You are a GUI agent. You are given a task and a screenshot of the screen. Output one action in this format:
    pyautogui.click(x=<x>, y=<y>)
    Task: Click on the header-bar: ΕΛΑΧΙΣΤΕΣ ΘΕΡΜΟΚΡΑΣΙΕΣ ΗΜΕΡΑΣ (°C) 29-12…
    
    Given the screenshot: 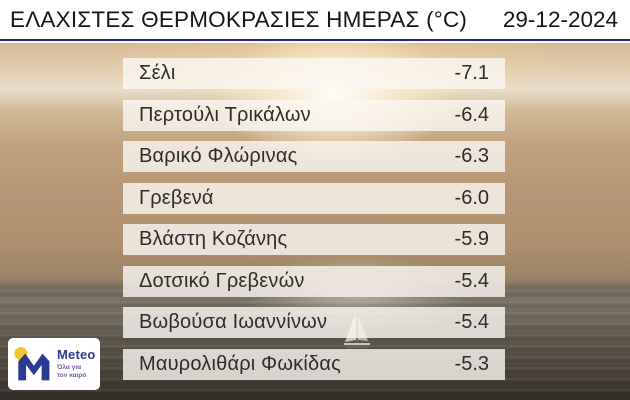 What is the action you would take?
    pyautogui.click(x=315, y=20)
    